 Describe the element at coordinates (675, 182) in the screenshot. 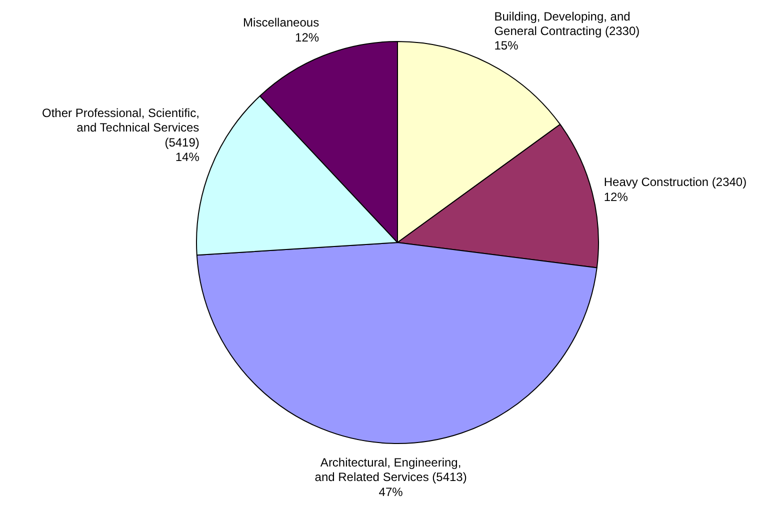

I see `slice-label: Heavy Construction (2340)` at that location.